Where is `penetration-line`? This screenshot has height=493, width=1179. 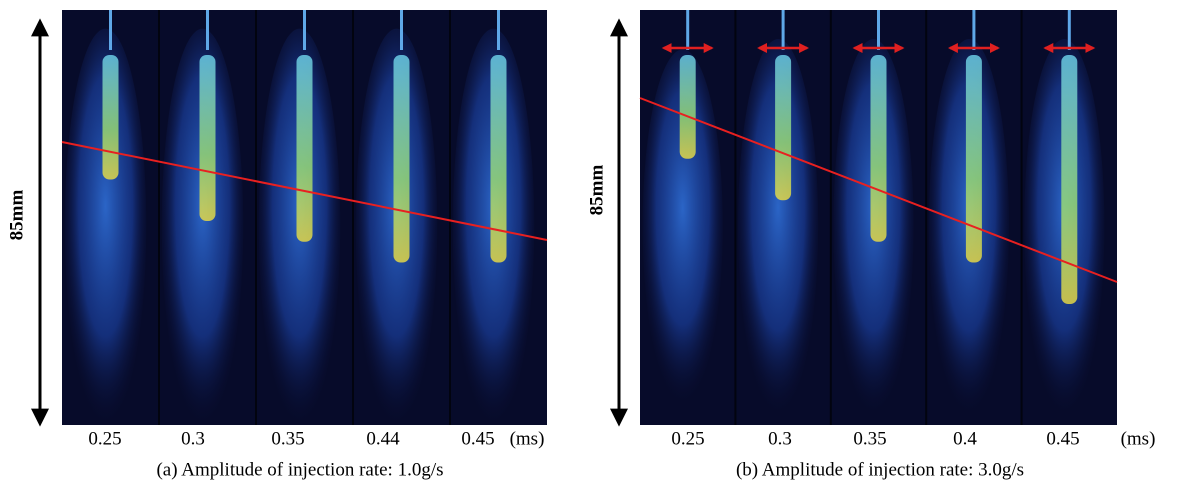
penetration-line is located at coordinates (304, 191).